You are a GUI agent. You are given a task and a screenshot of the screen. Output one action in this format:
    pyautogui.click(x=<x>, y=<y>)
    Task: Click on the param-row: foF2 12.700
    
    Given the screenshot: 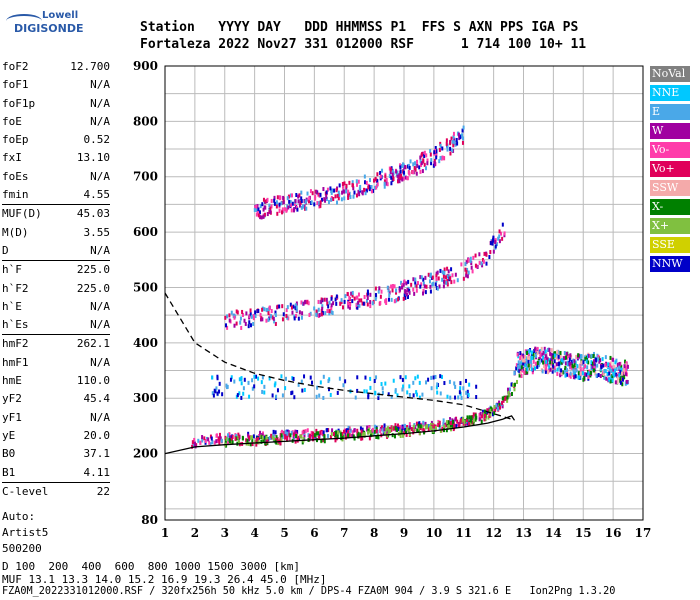 What is the action you would take?
    pyautogui.click(x=56, y=67)
    